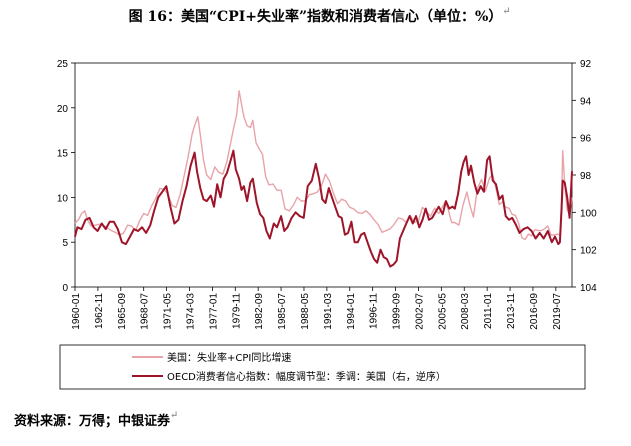  What do you see at coordinates (190, 311) in the screenshot?
I see `x-tick-label: 1974-03` at bounding box center [190, 311].